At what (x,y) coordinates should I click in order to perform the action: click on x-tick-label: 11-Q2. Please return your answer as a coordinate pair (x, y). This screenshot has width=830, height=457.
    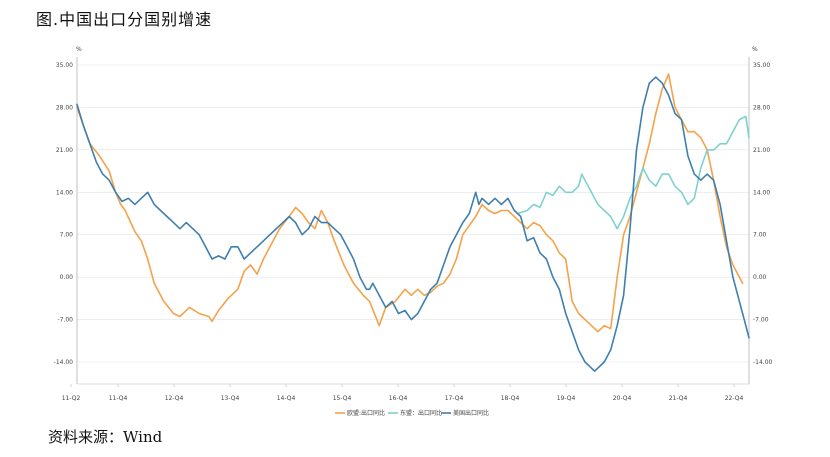
    Looking at the image, I should click on (71, 398).